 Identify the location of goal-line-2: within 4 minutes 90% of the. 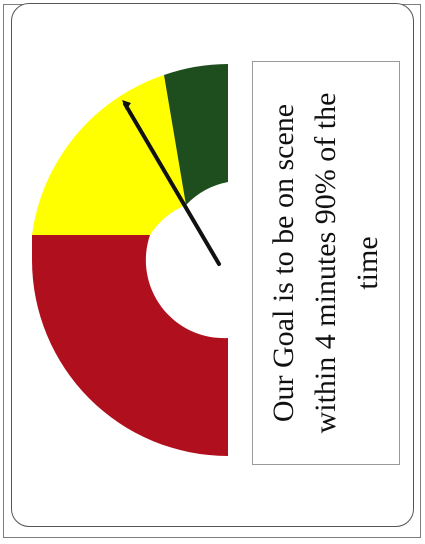
(325, 263).